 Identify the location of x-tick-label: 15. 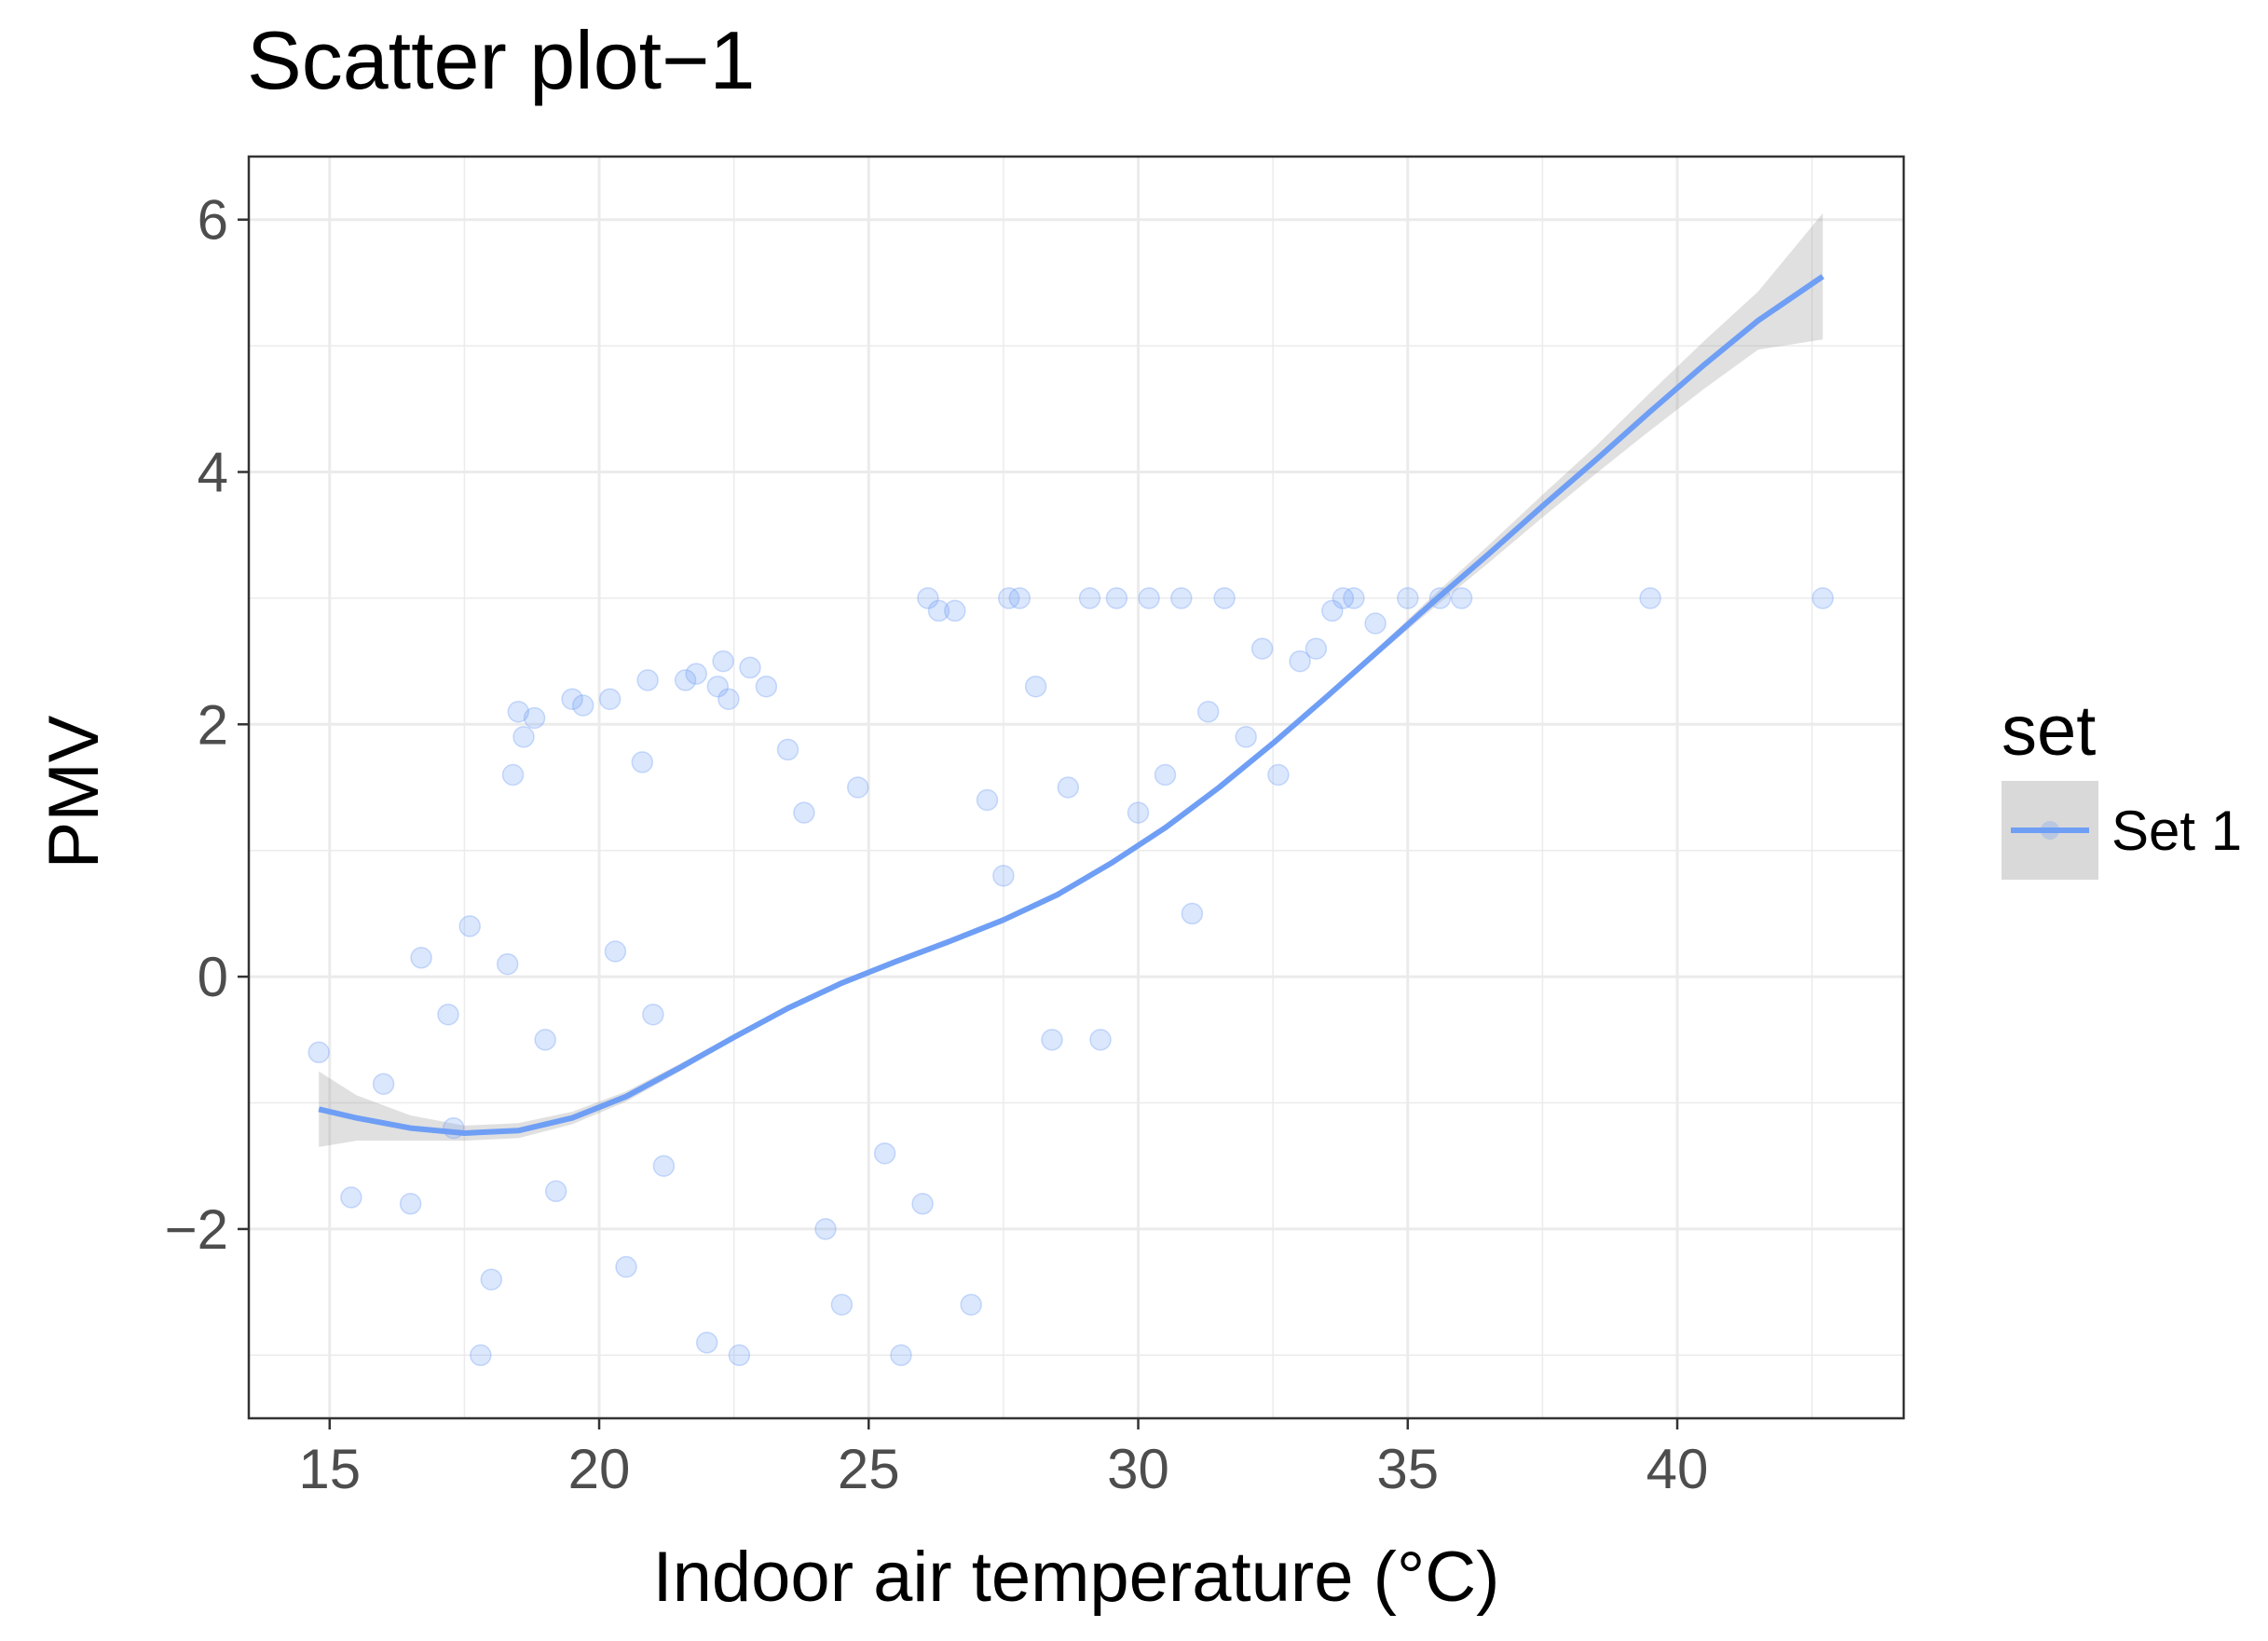
(329, 1469).